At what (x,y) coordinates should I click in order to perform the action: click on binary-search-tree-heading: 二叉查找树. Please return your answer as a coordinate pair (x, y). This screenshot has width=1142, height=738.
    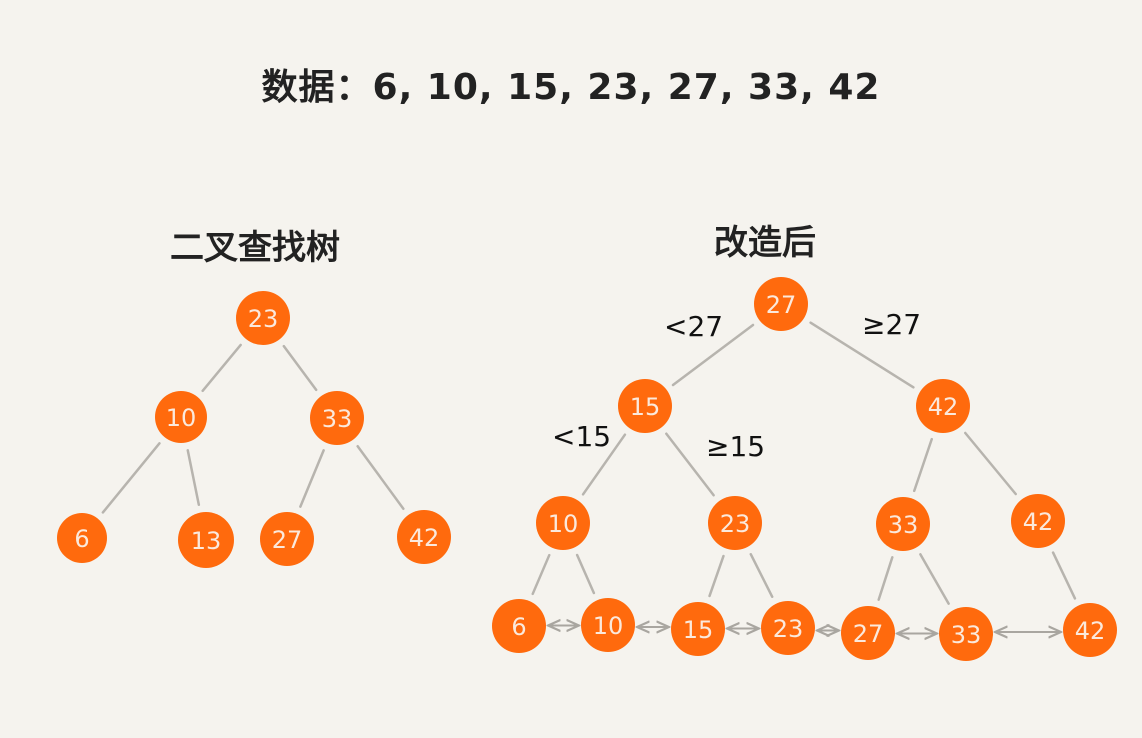
    Looking at the image, I should click on (255, 248).